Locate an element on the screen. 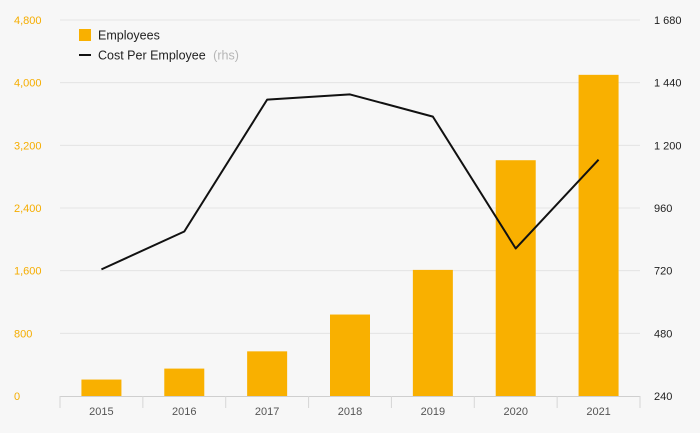  x-tick-label: 2015 is located at coordinates (101, 412).